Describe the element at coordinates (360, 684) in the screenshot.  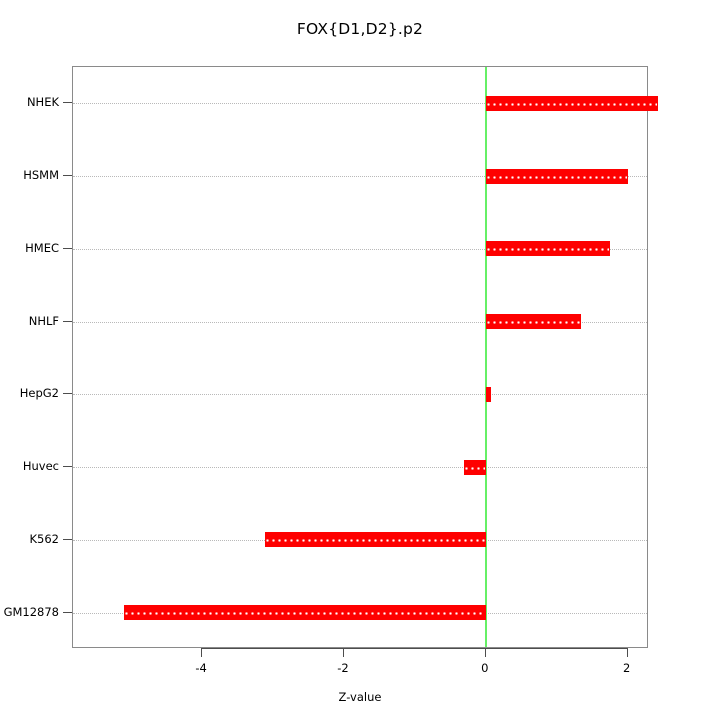
I see `x-axis: Z-value -4 -2 0 2` at that location.